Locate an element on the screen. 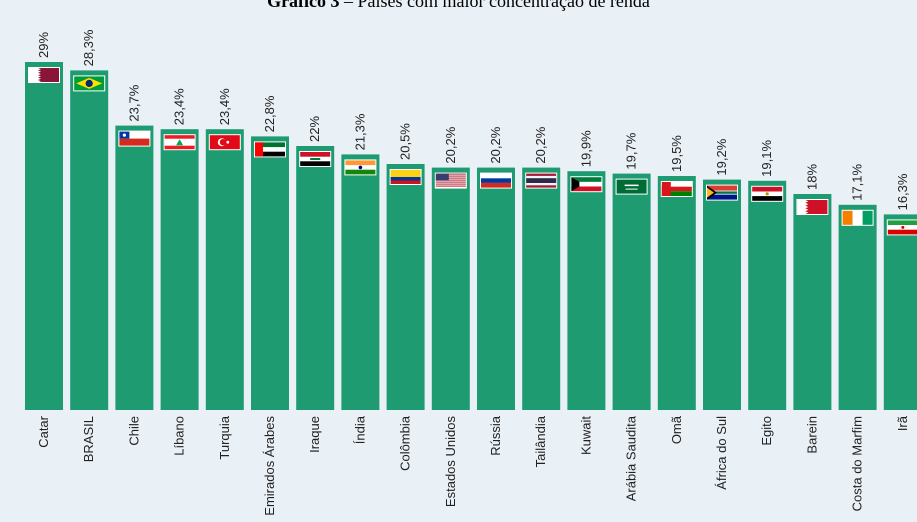 Image resolution: width=917 pixels, height=522 pixels. flag-bahrain-icon is located at coordinates (812, 207).